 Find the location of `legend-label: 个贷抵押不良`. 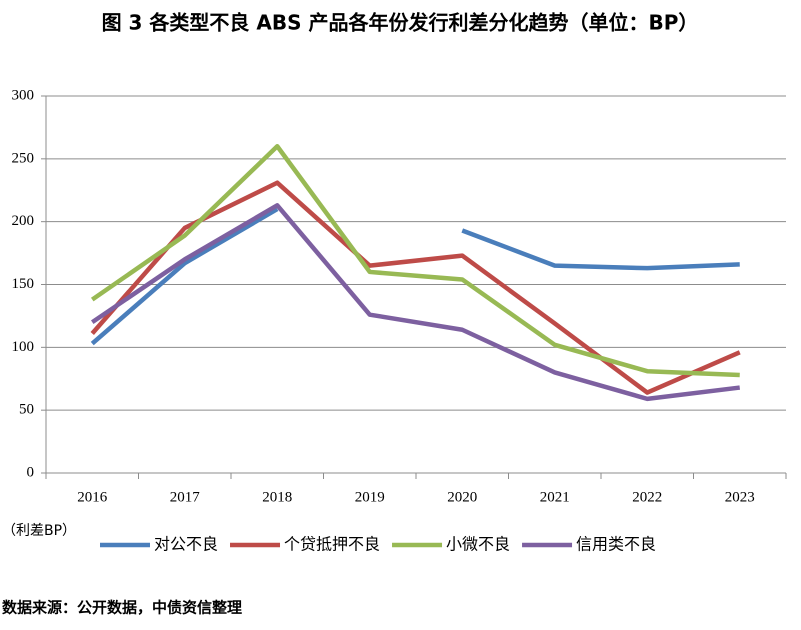

legend-label: 个贷抵押不良 is located at coordinates (332, 544).